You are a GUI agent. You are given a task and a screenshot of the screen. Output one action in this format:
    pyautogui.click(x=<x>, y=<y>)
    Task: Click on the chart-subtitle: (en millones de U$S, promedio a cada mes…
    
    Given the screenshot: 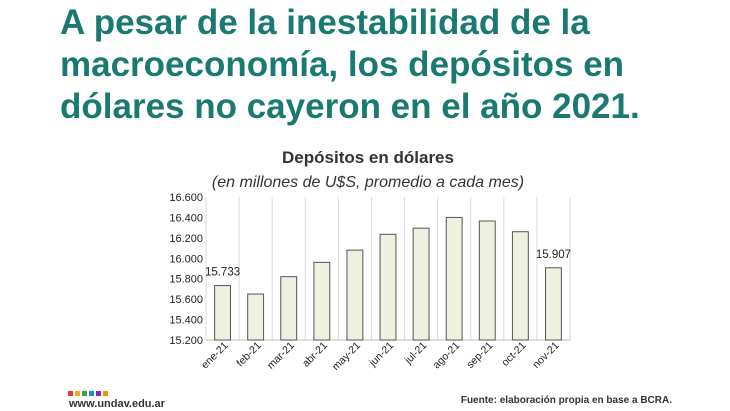 What is the action you would take?
    pyautogui.click(x=368, y=182)
    